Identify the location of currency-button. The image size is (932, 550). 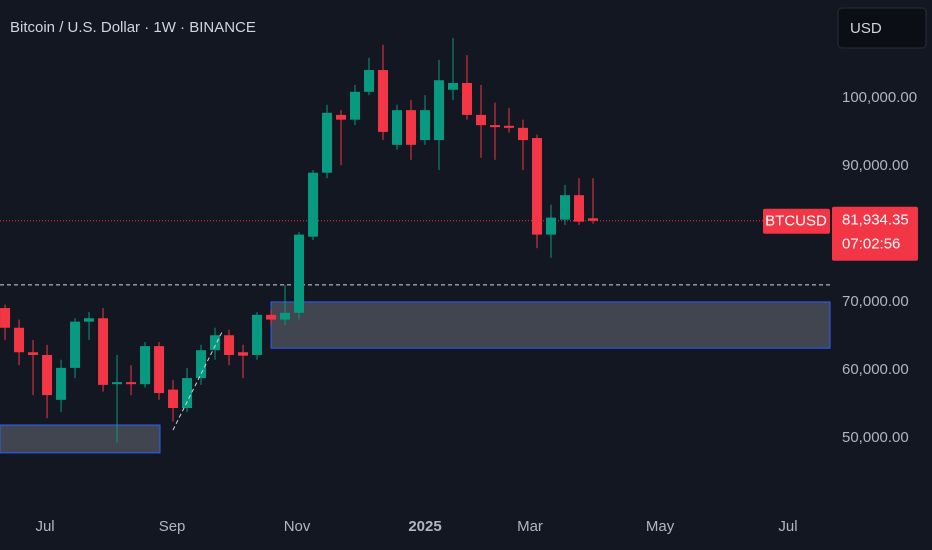
(882, 28).